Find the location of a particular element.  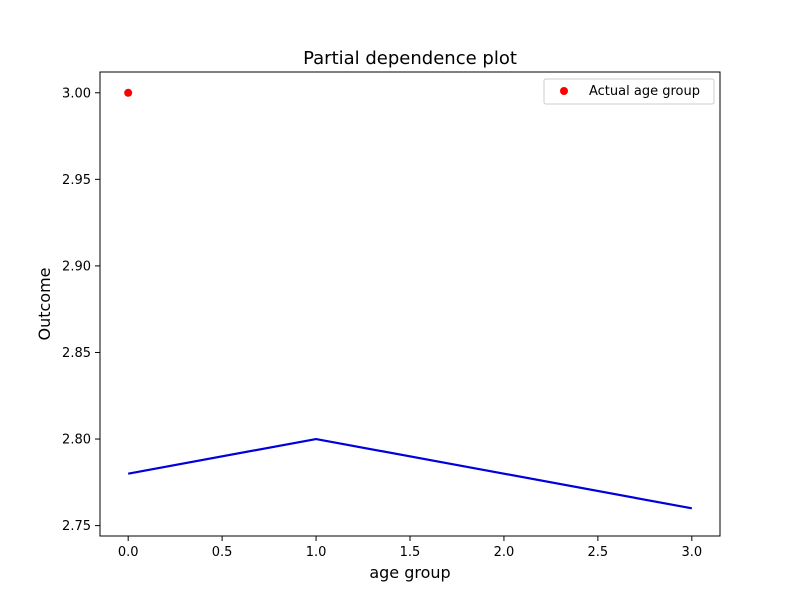

pdp-line is located at coordinates (410, 473).